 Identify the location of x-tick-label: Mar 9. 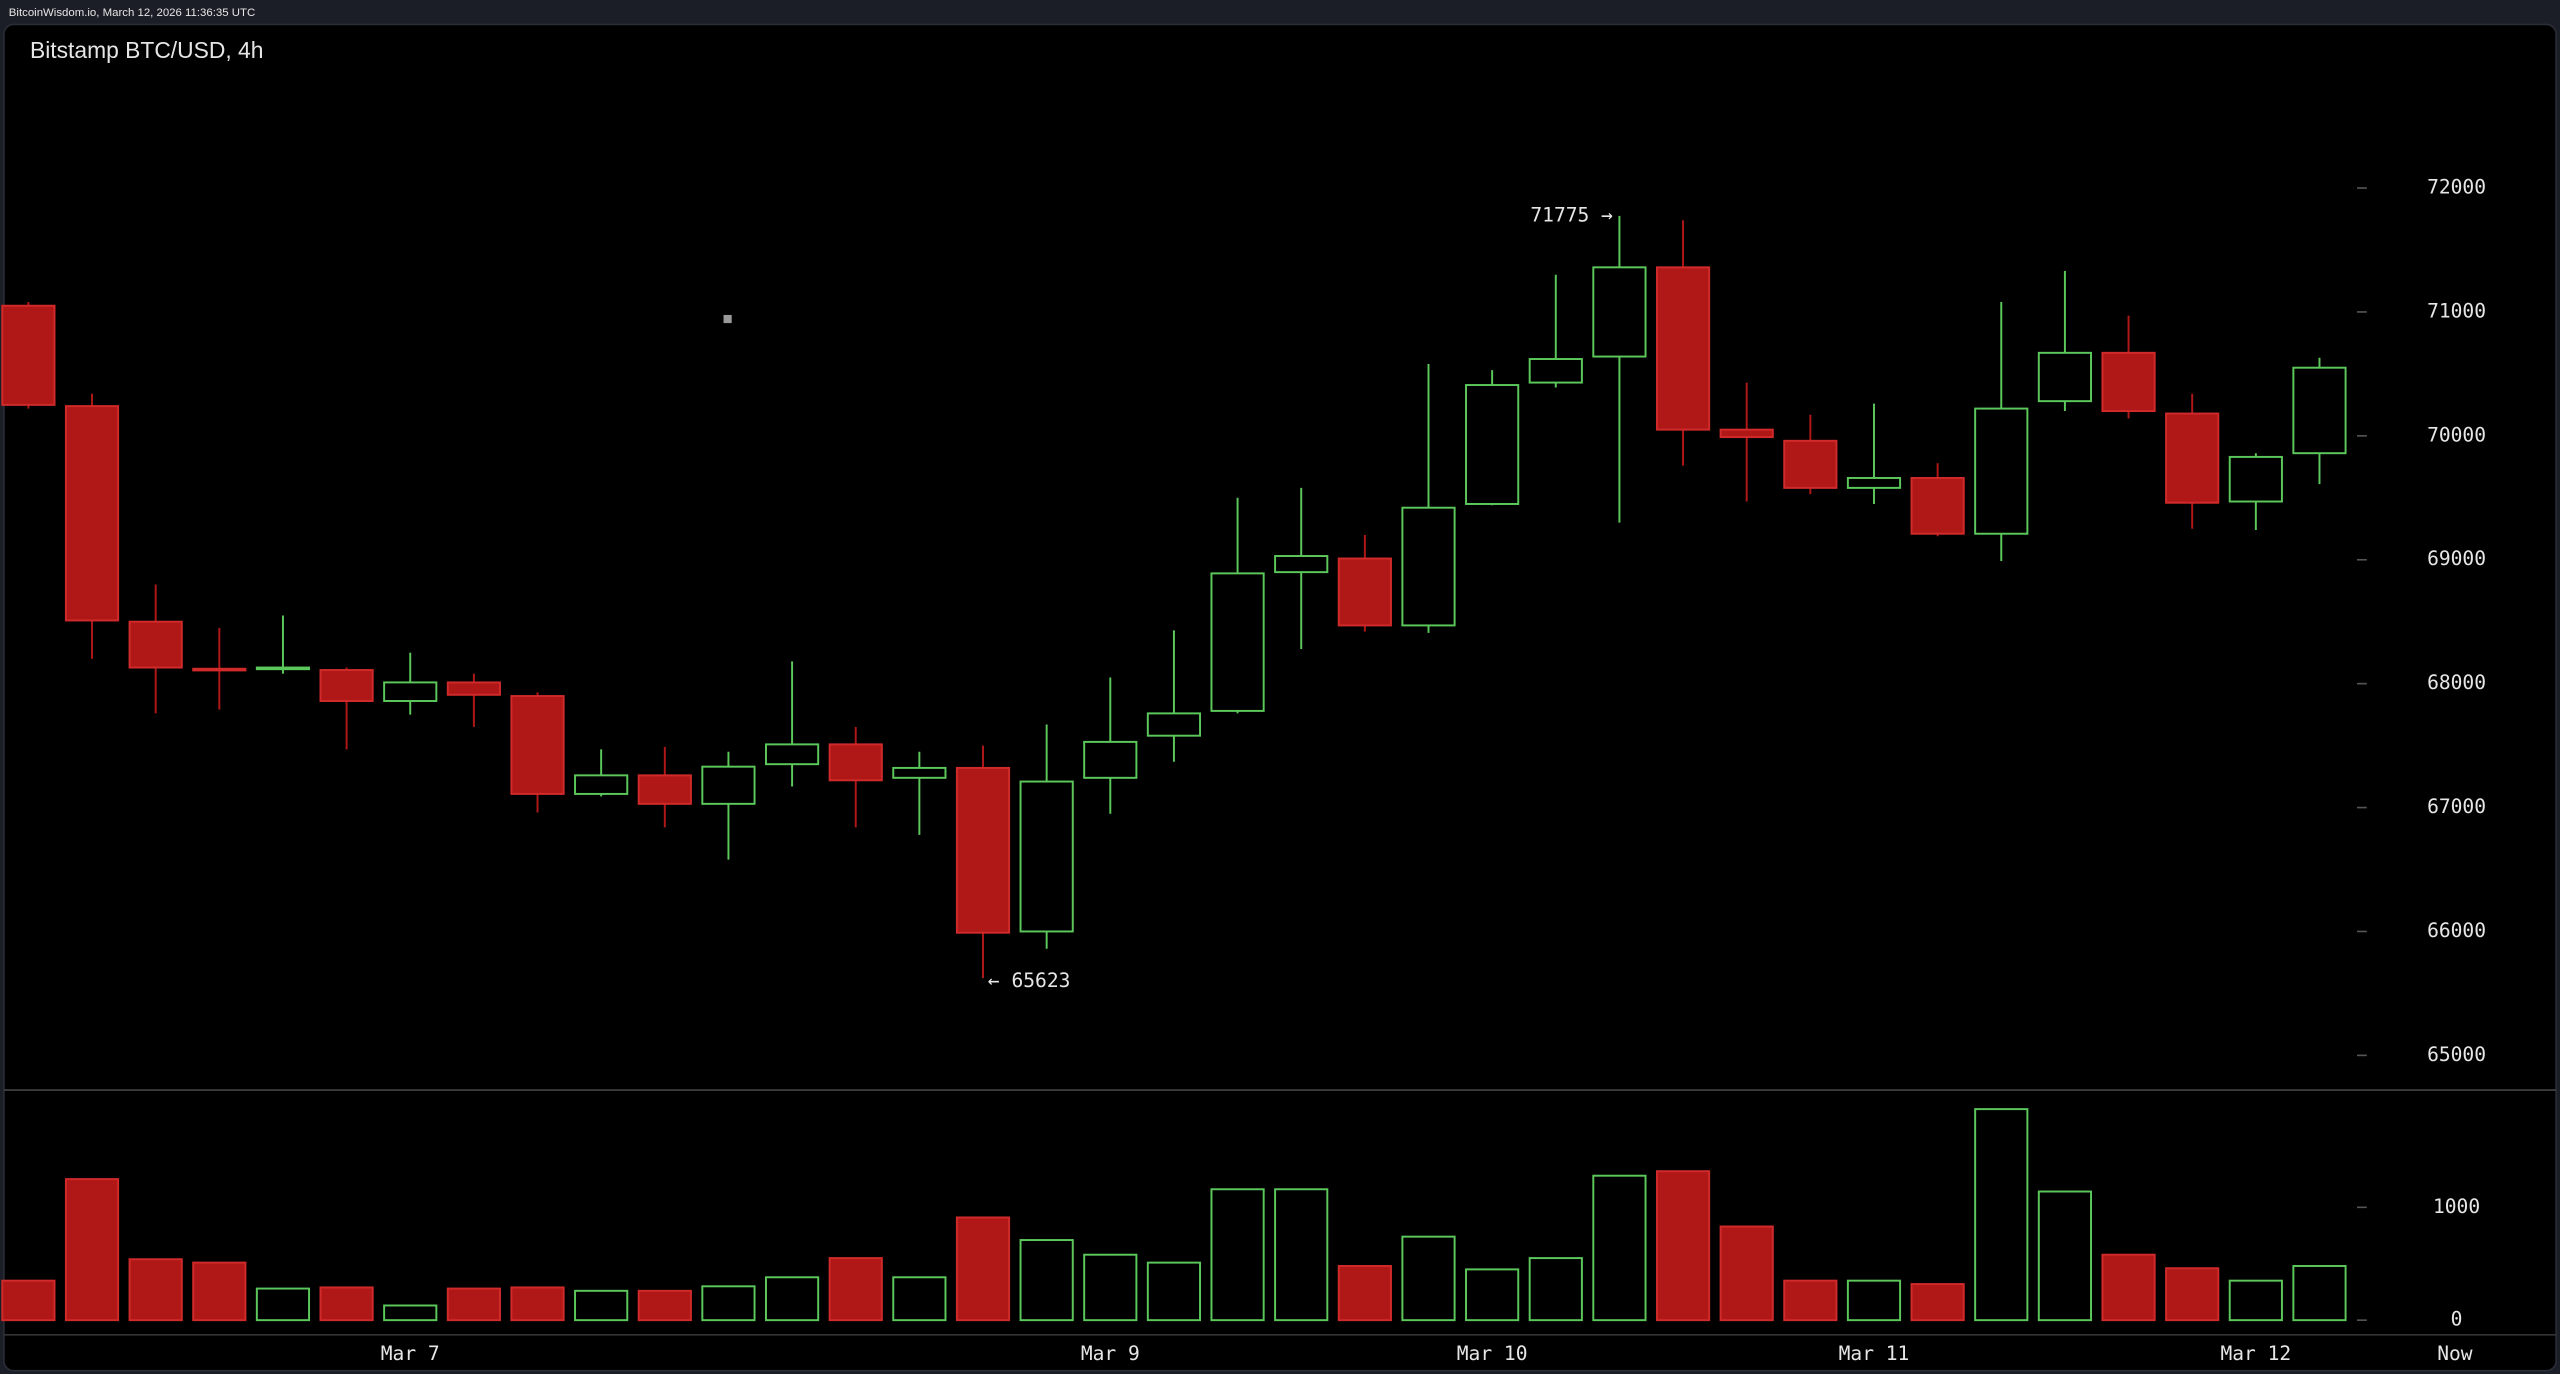
(1110, 1353).